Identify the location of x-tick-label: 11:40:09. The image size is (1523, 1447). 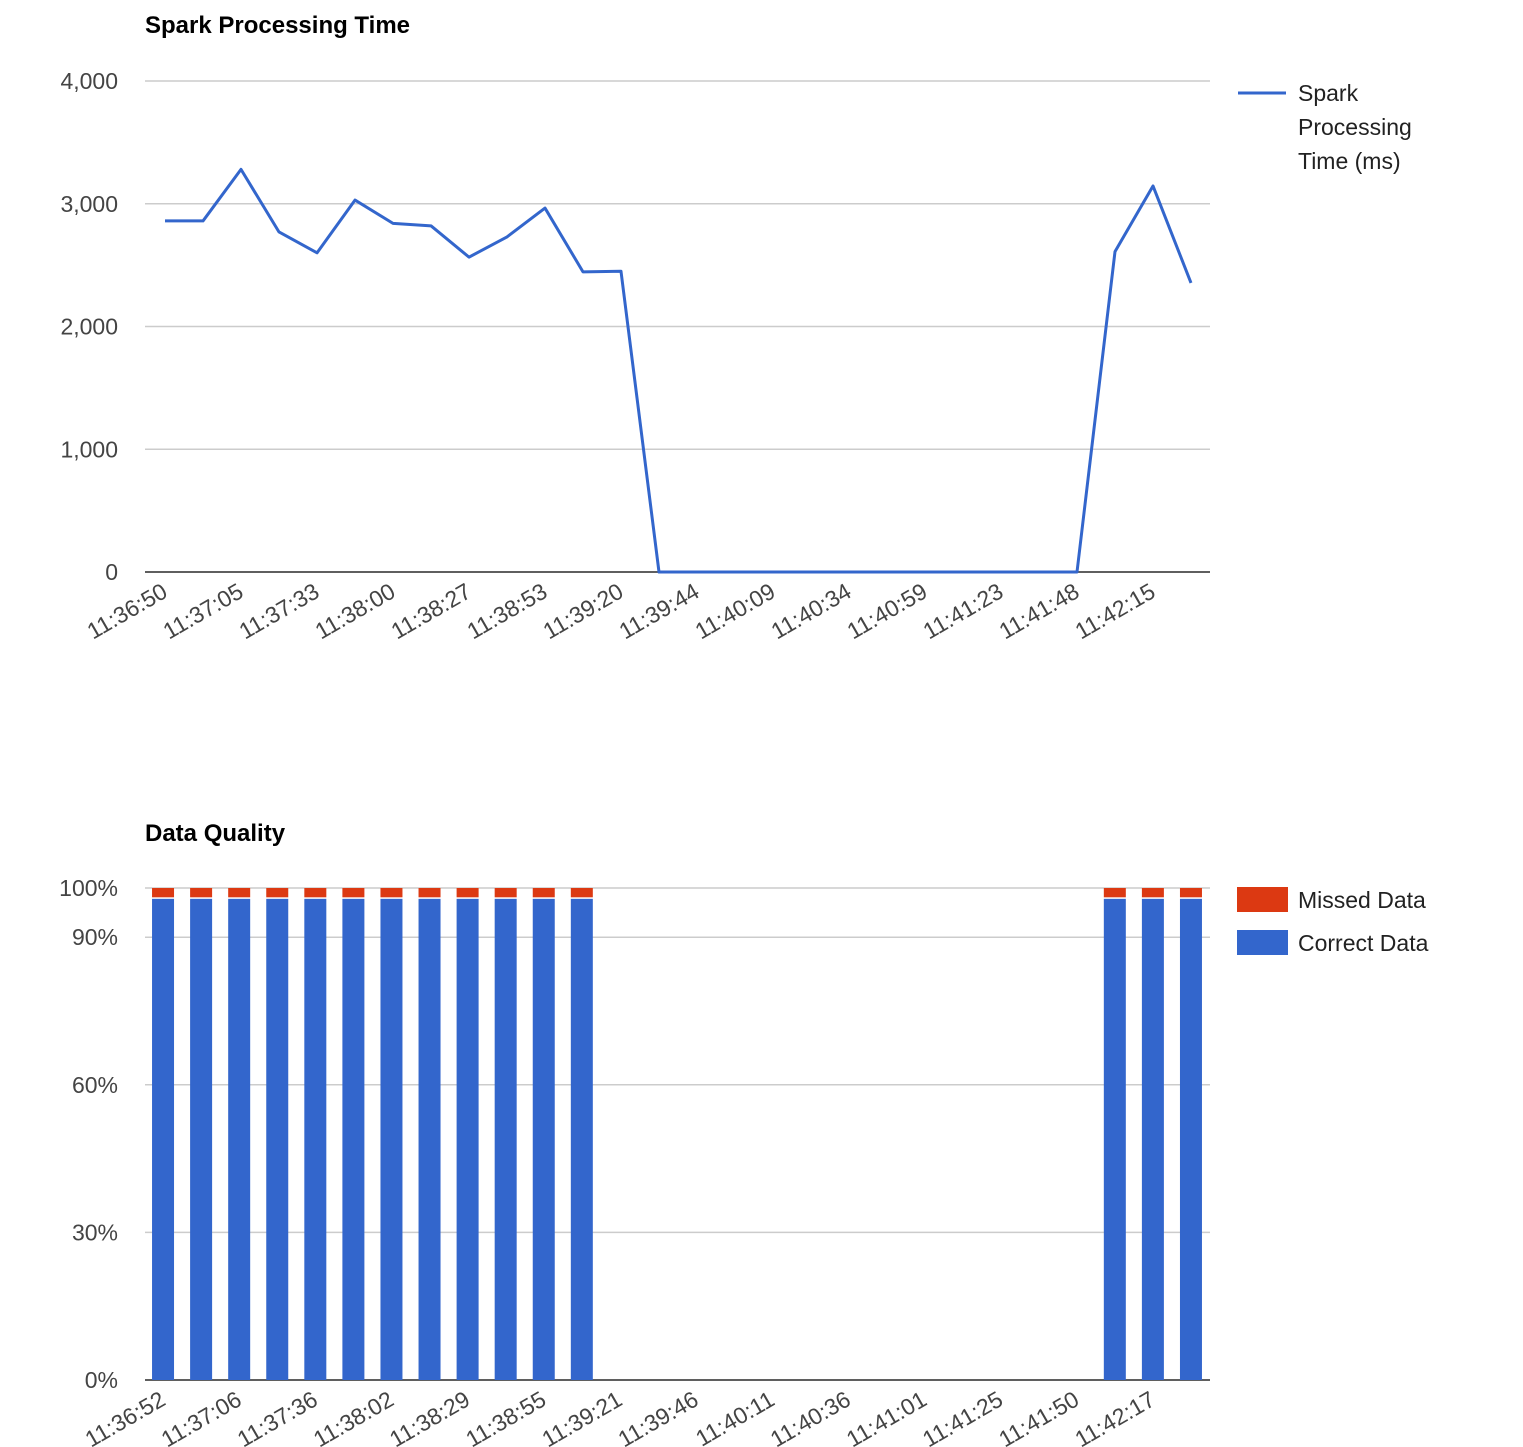
(734, 611).